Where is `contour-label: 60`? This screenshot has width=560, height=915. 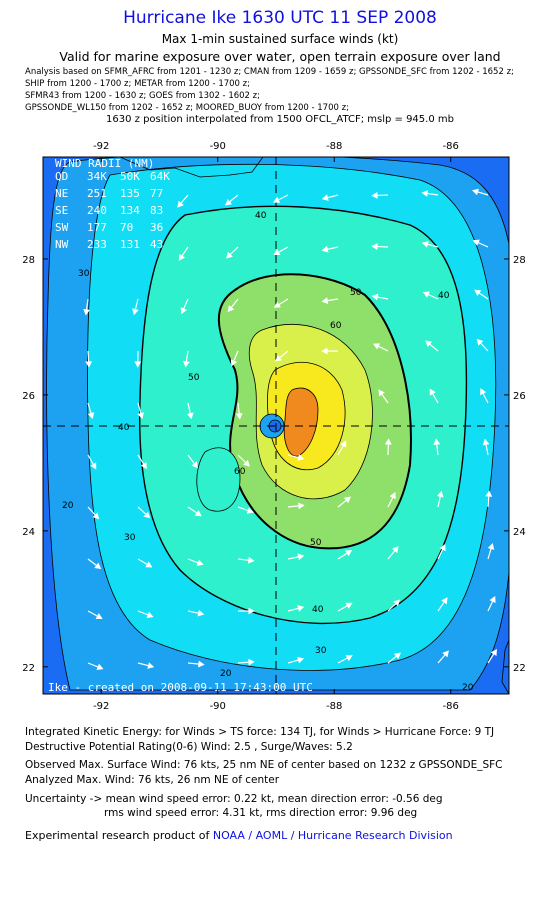 contour-label: 60 is located at coordinates (240, 472).